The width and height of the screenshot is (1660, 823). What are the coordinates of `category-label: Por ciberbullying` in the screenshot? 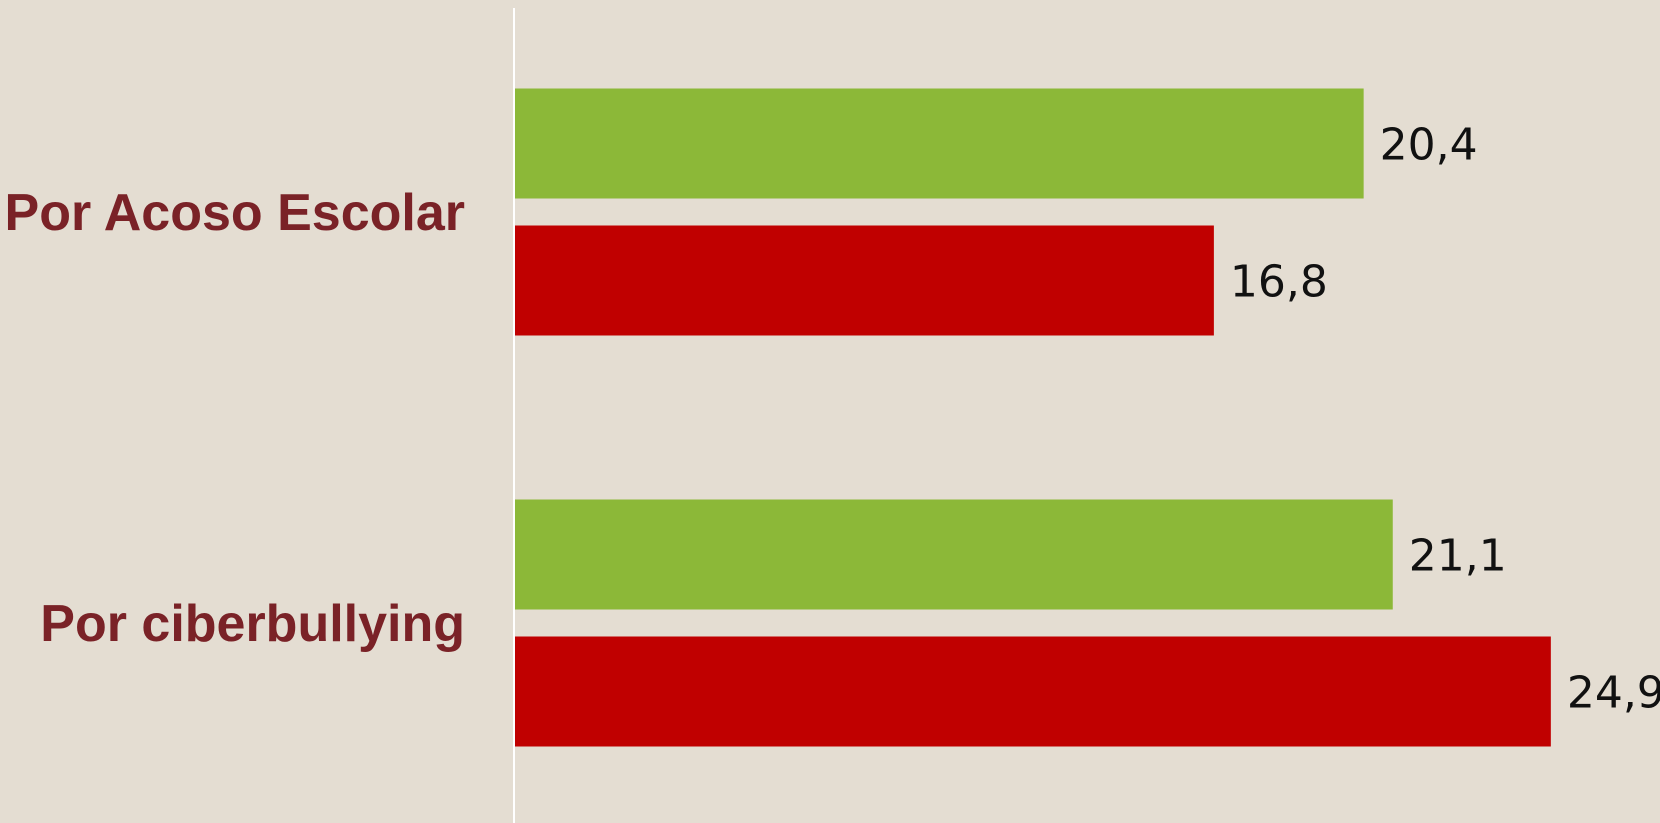 It's located at (252, 624).